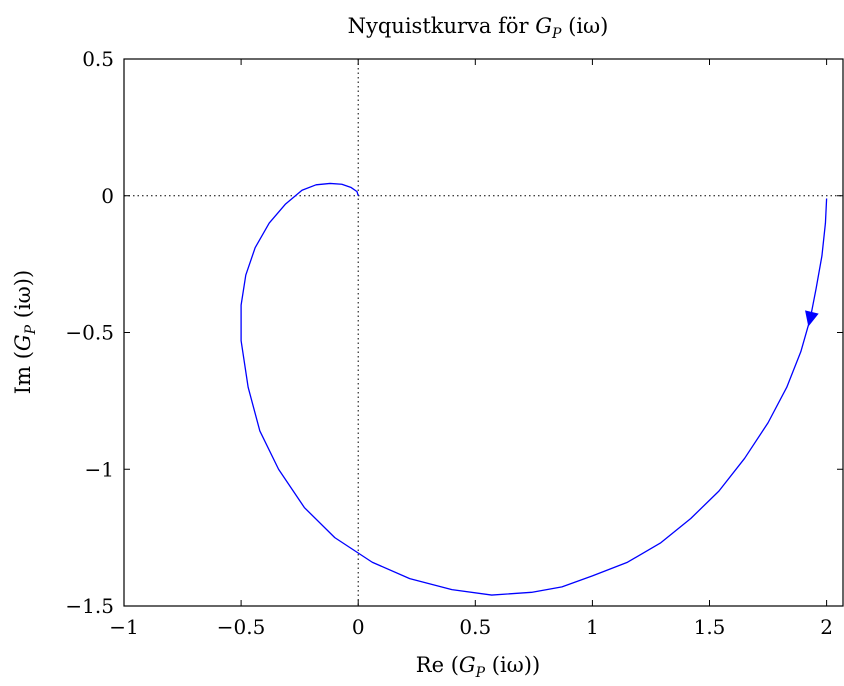 The image size is (844, 686). I want to click on x-tick-label-6: 2, so click(826, 627).